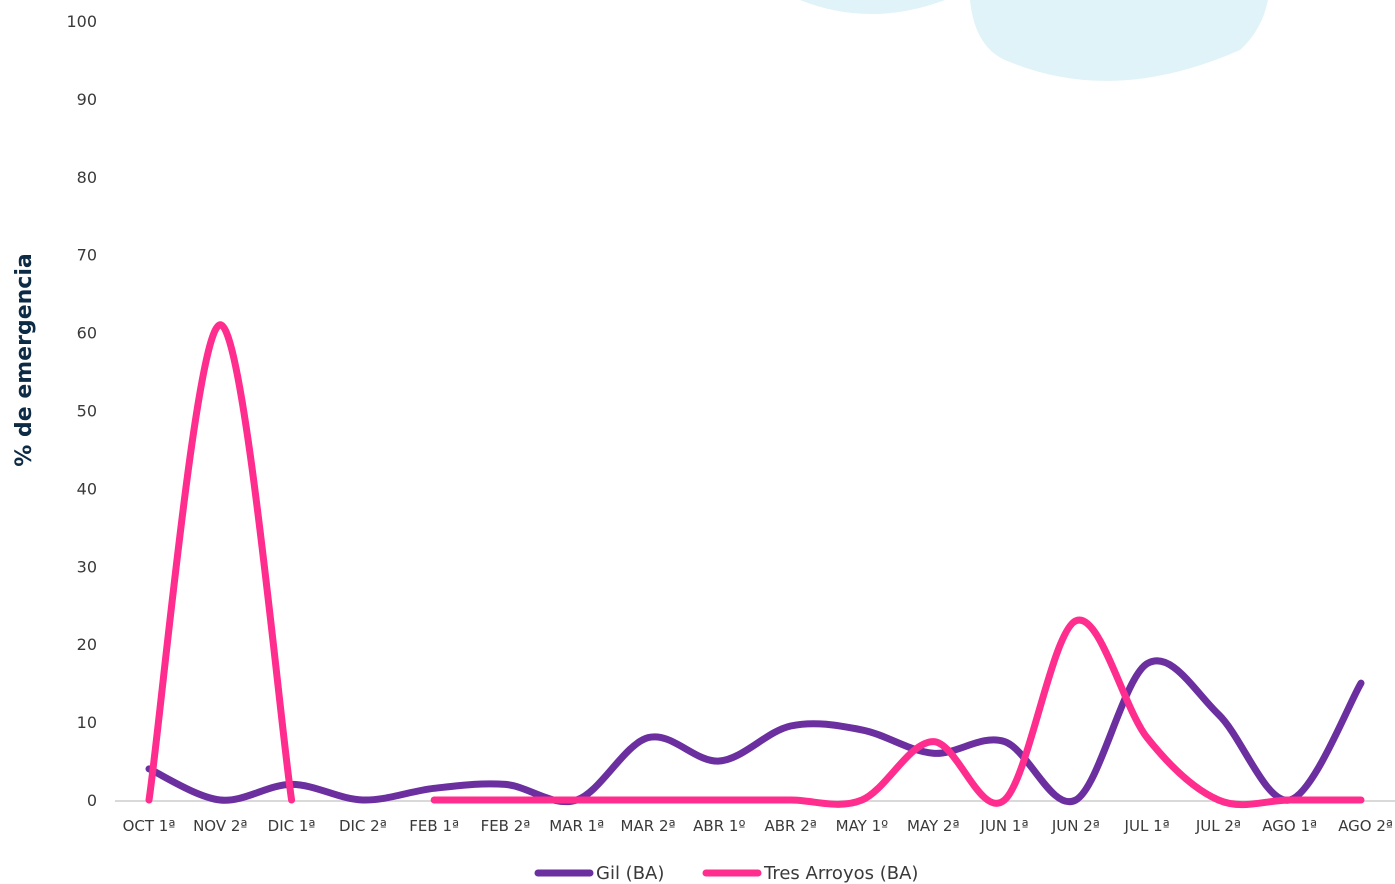 This screenshot has height=884, width=1395. Describe the element at coordinates (1365, 826) in the screenshot. I see `x-tick-label: AGO 2ª` at that location.